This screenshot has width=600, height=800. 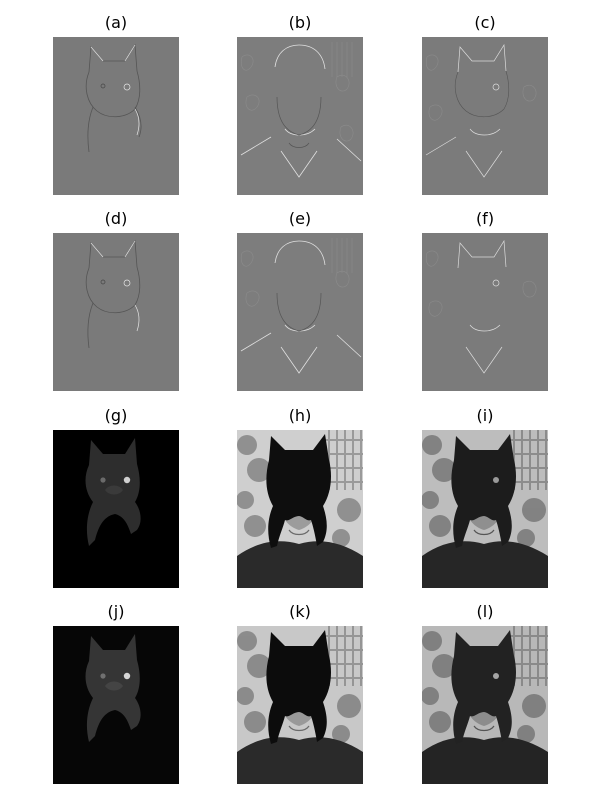 What do you see at coordinates (300, 611) in the screenshot?
I see `panel-label: (k)` at bounding box center [300, 611].